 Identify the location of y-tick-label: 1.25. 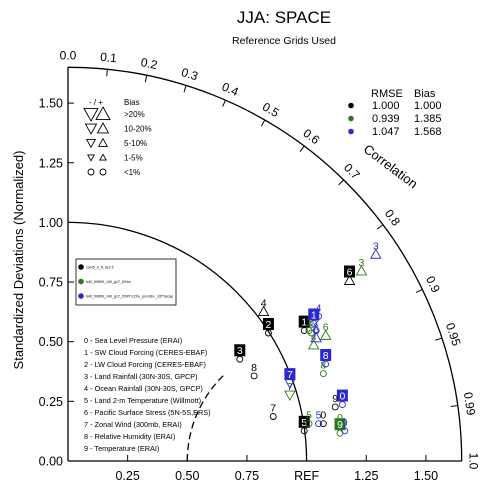
(51, 163).